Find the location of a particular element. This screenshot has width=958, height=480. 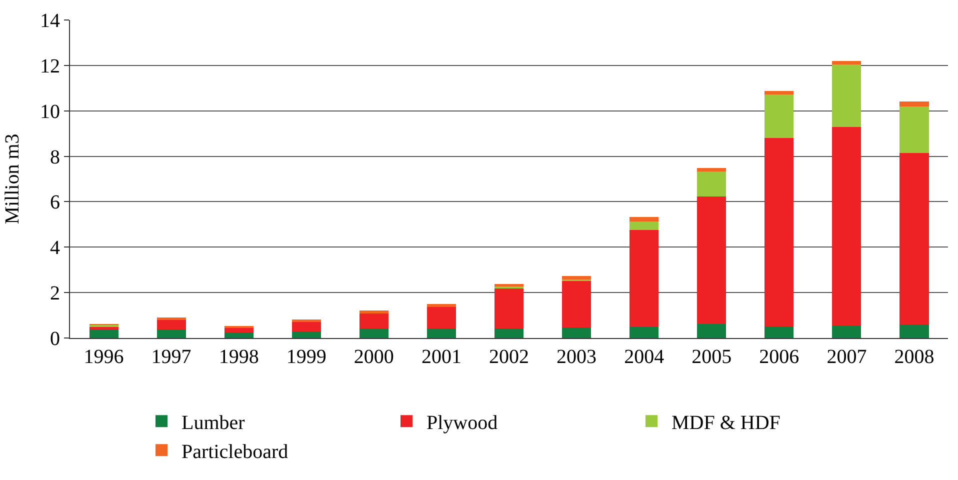

y-tick-label: 6 is located at coordinates (55, 203).